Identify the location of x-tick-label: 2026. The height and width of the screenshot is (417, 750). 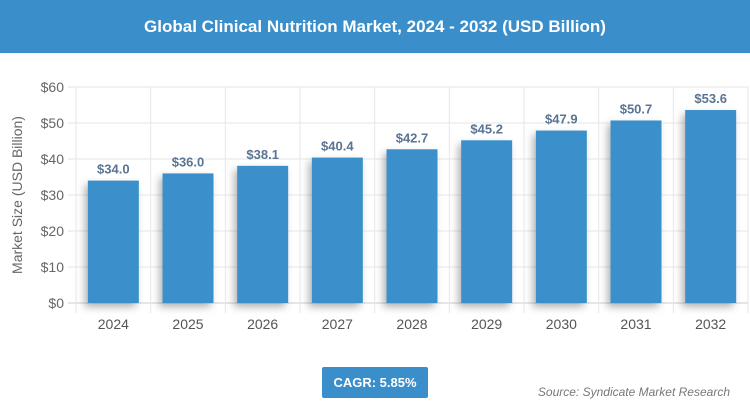
(262, 324).